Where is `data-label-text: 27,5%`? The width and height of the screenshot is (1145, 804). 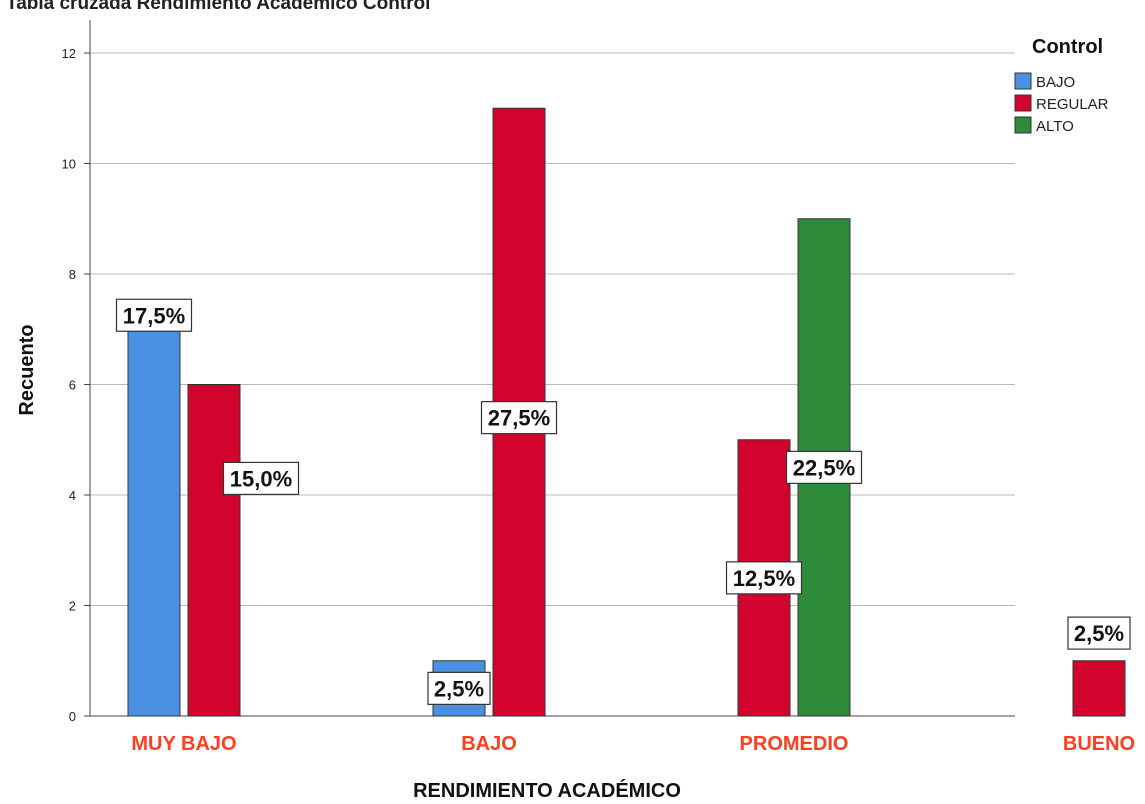
data-label-text: 27,5% is located at coordinates (519, 418).